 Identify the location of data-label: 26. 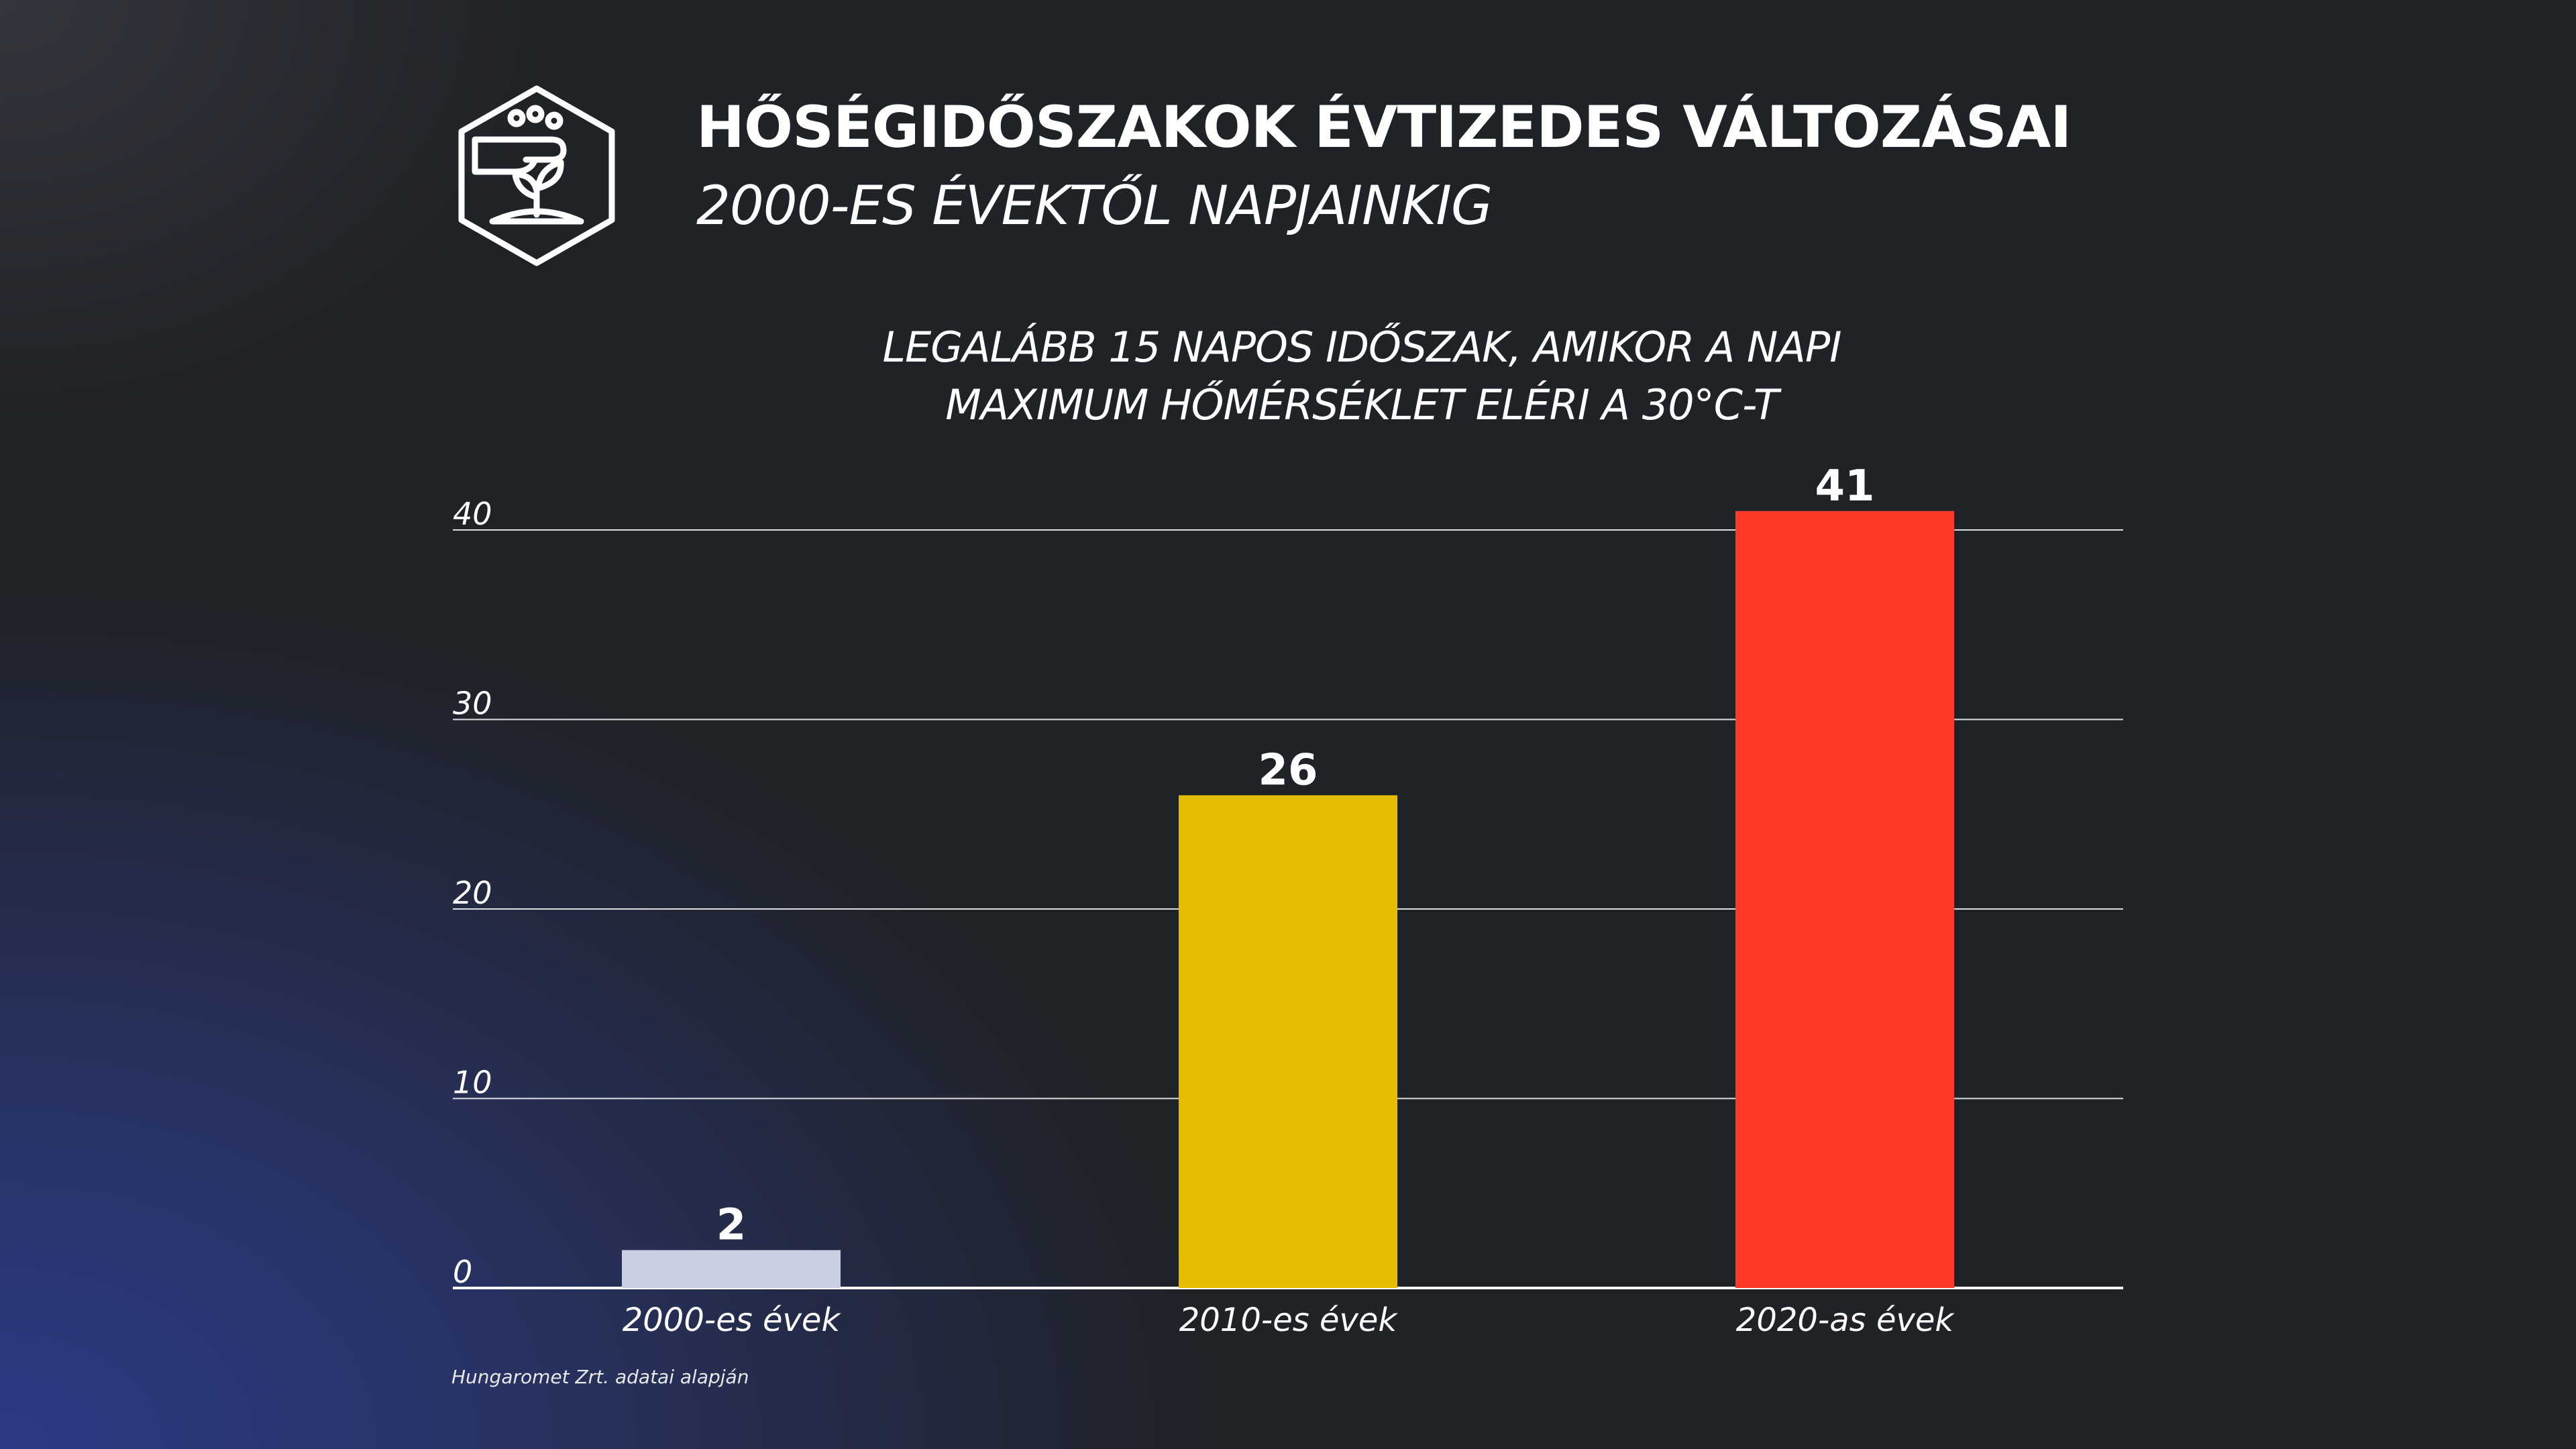
(1288, 771).